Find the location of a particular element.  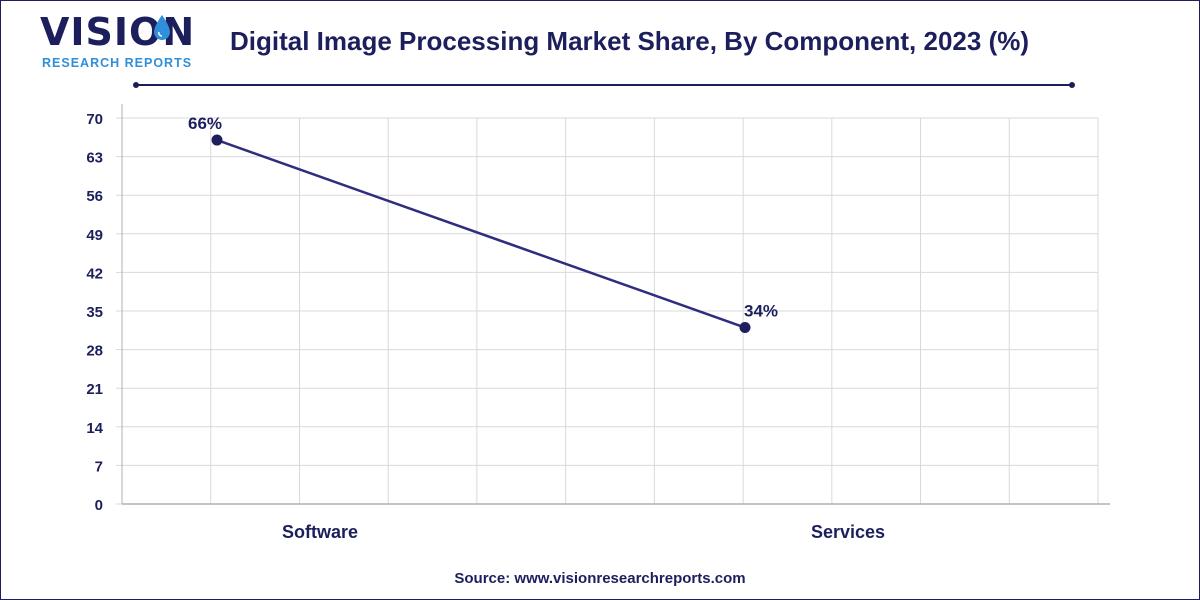

title-divider is located at coordinates (604, 85).